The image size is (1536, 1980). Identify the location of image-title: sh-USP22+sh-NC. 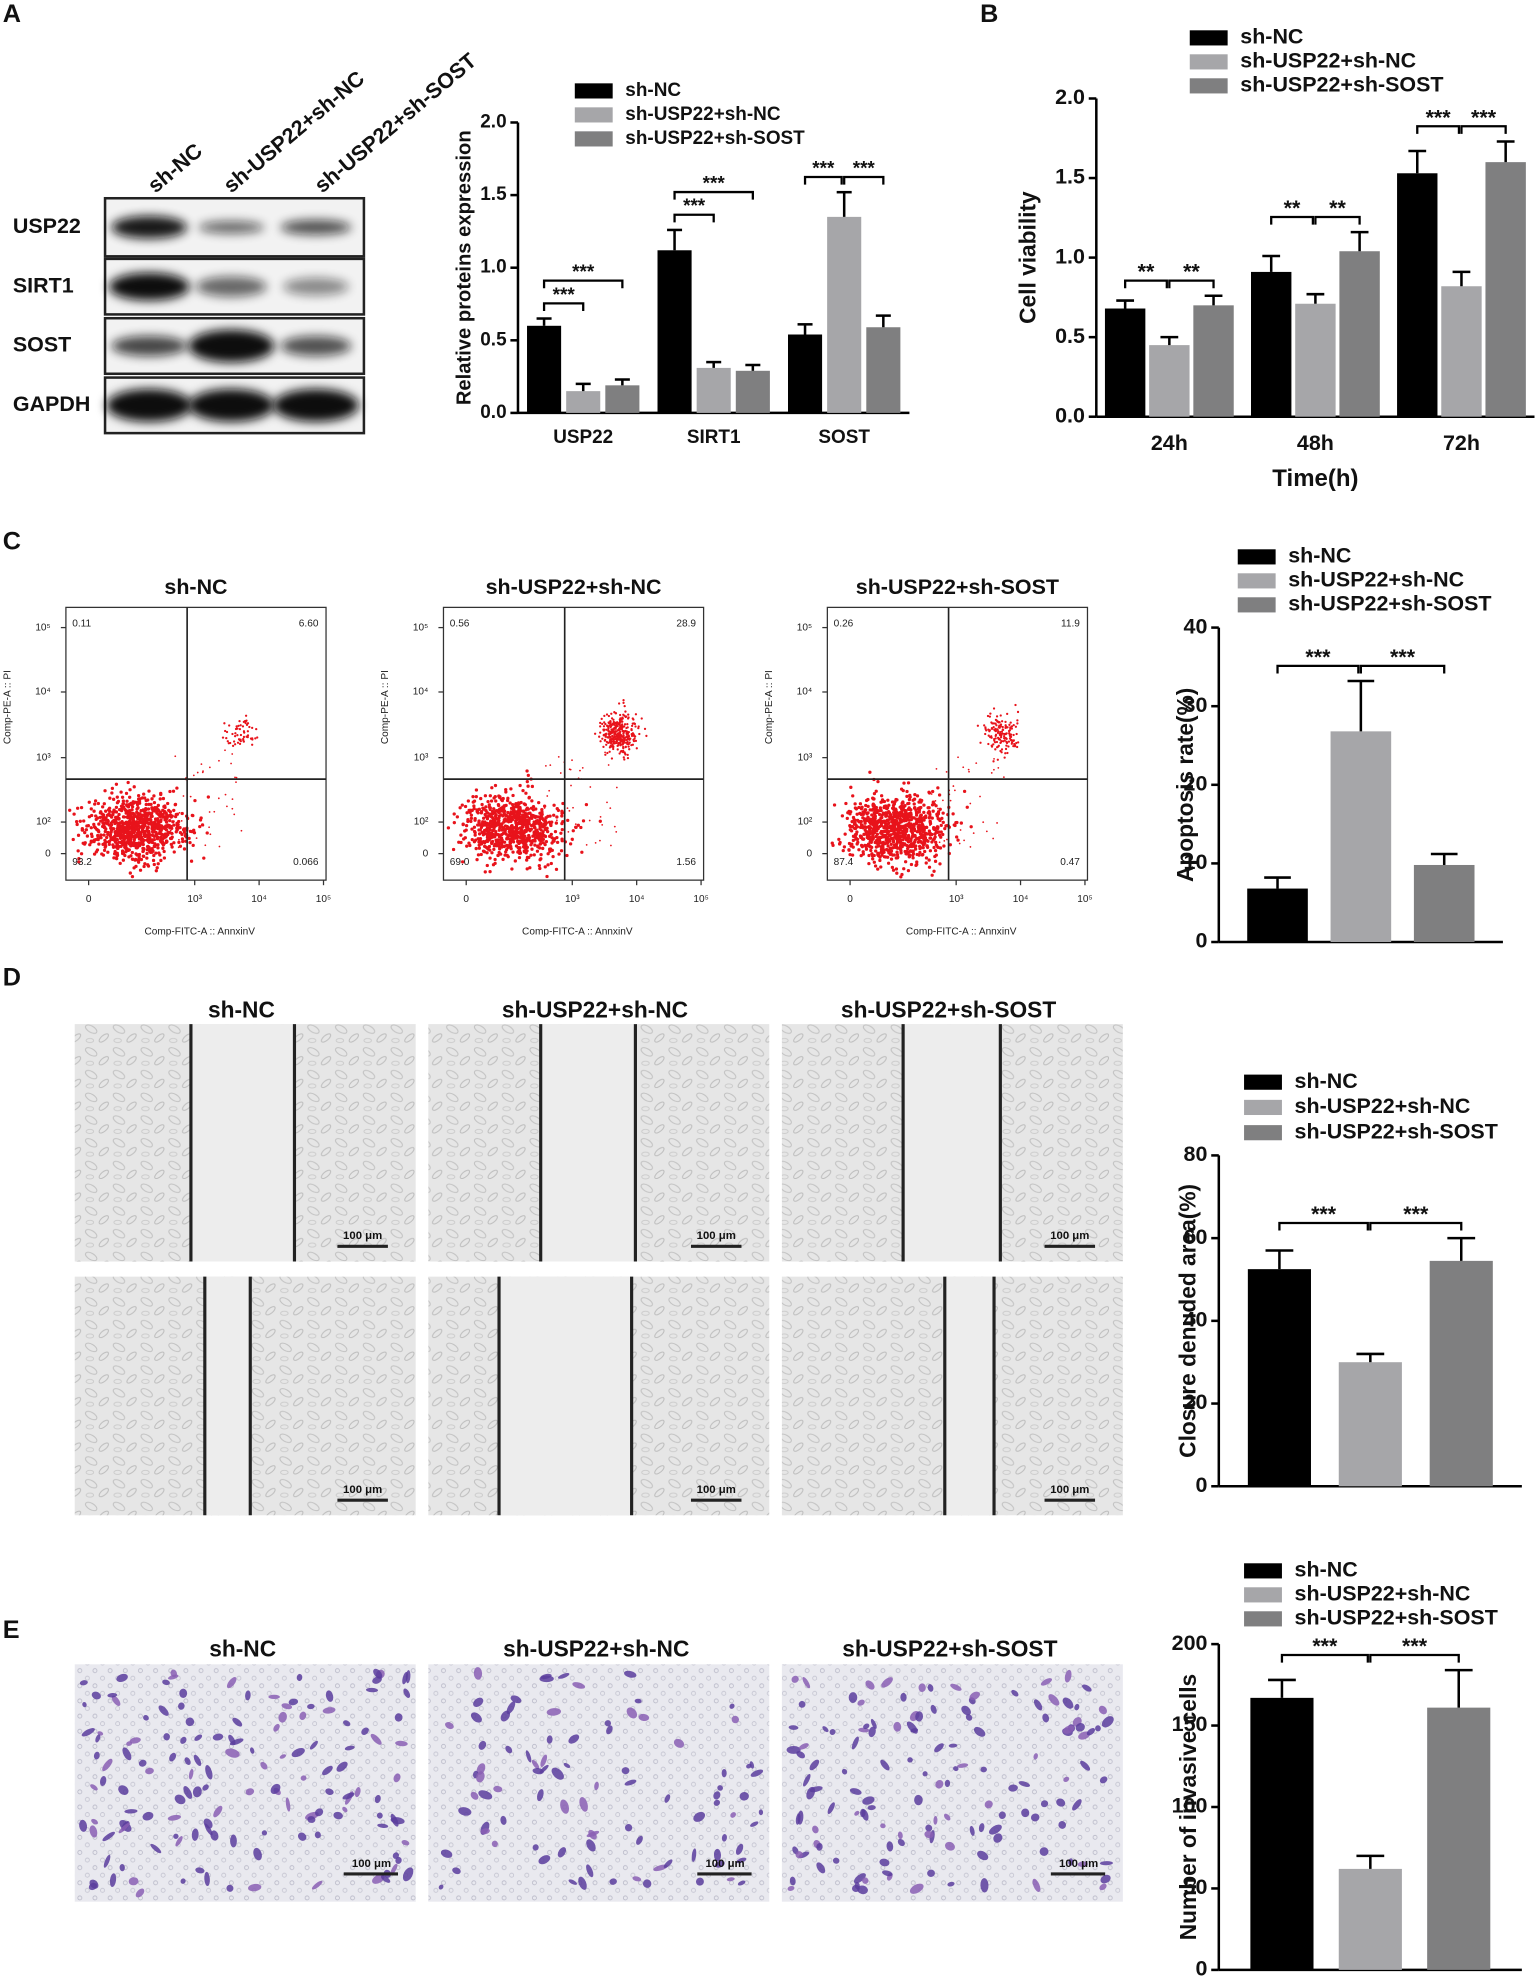
(596, 1648).